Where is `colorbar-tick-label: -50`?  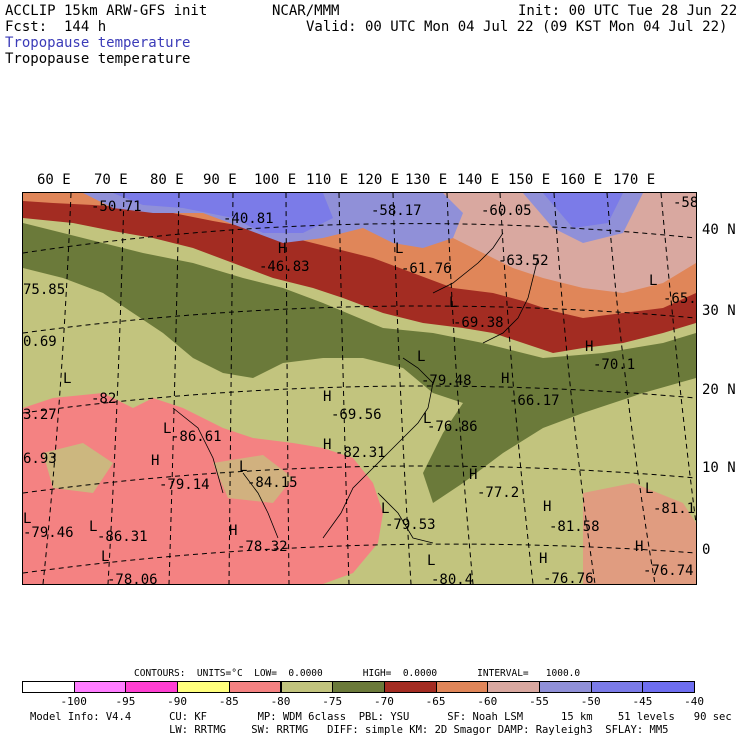 colorbar-tick-label: -50 is located at coordinates (590, 701).